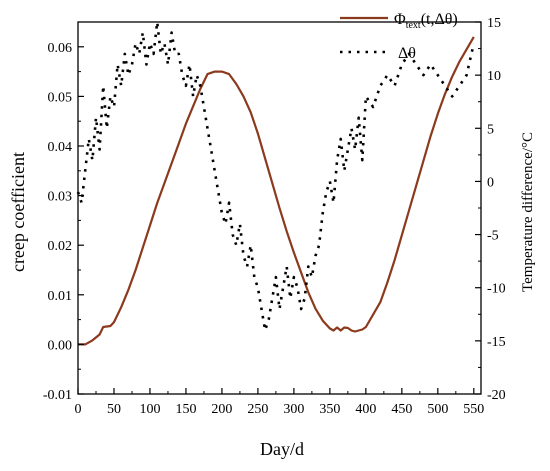 Image resolution: width=550 pixels, height=471 pixels. I want to click on legend-label-temp-diff: Δθ, so click(407, 53).